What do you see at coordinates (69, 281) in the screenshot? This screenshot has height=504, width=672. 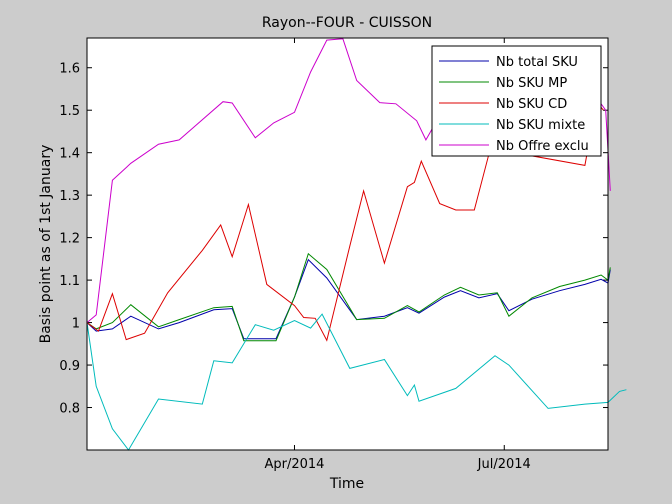 I see `y-tick-label: 1.1` at bounding box center [69, 281].